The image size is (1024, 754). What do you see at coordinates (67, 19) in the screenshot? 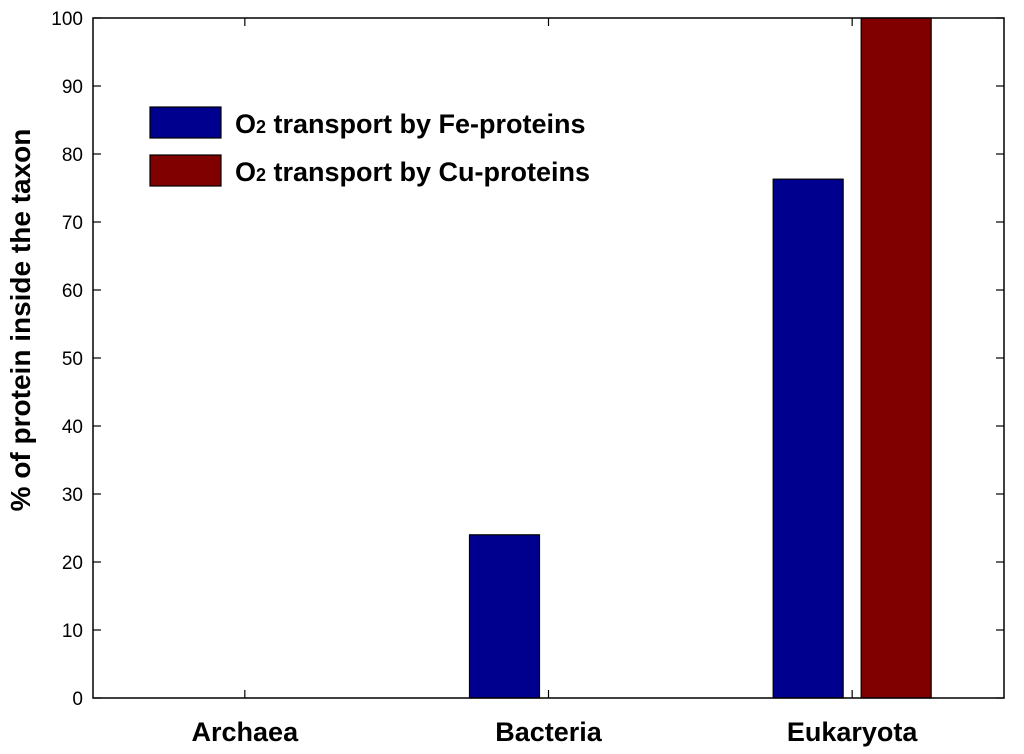
I see `y-tick-label: 100` at bounding box center [67, 19].